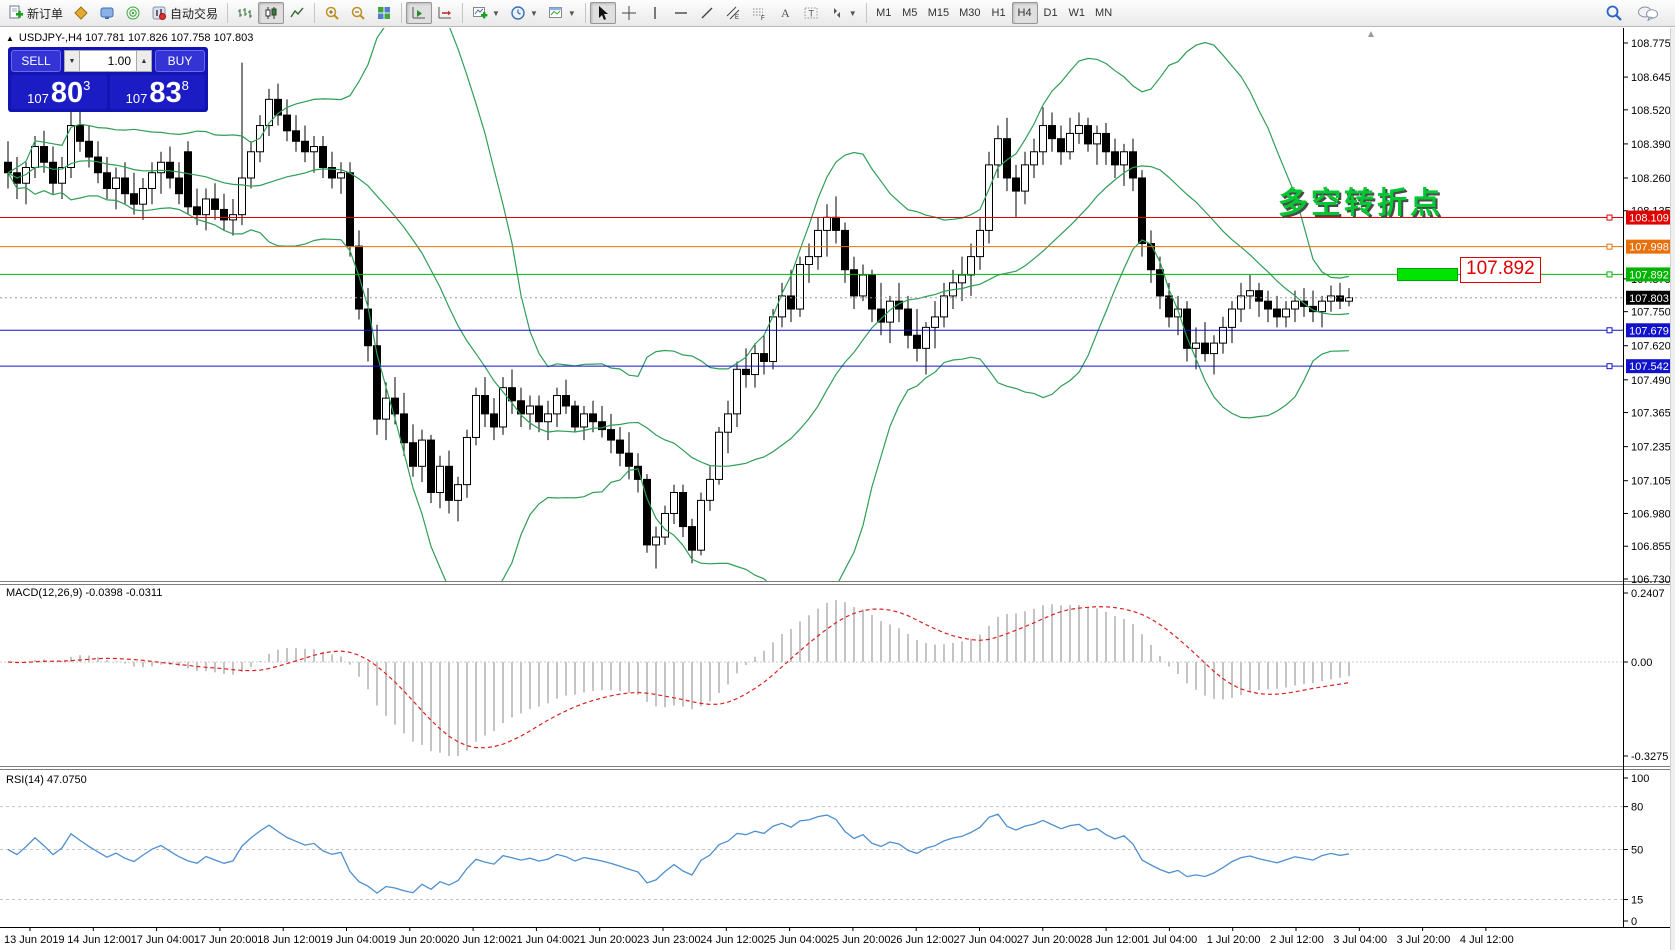 The image size is (1675, 950). I want to click on turning-point-annotation: 多空转折点, so click(1360, 203).